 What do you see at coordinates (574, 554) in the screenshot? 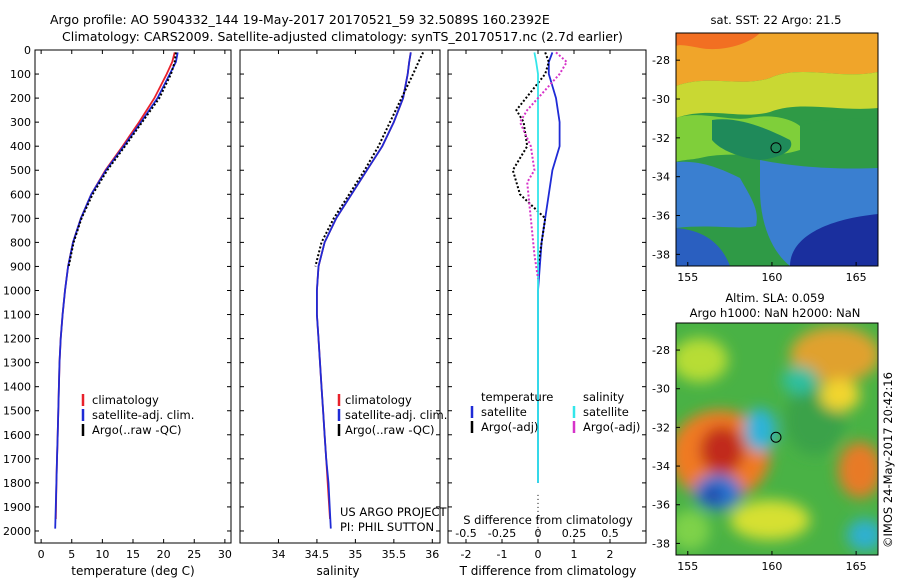
I see `x-tick-label: 1` at bounding box center [574, 554].